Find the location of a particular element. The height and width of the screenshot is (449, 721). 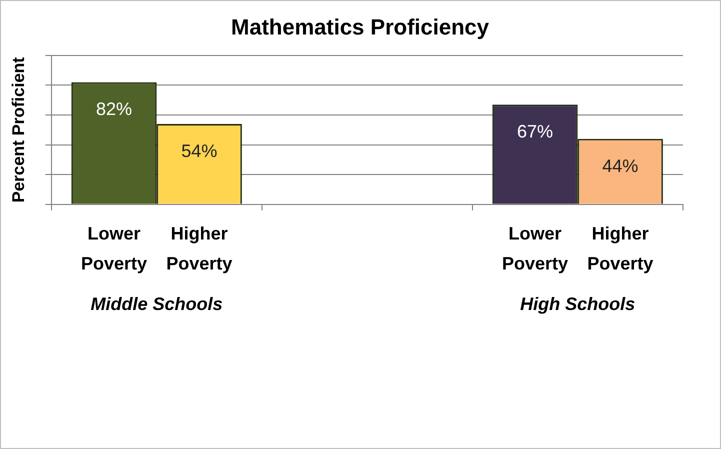

x-tick-label: Middle Schools is located at coordinates (156, 304).